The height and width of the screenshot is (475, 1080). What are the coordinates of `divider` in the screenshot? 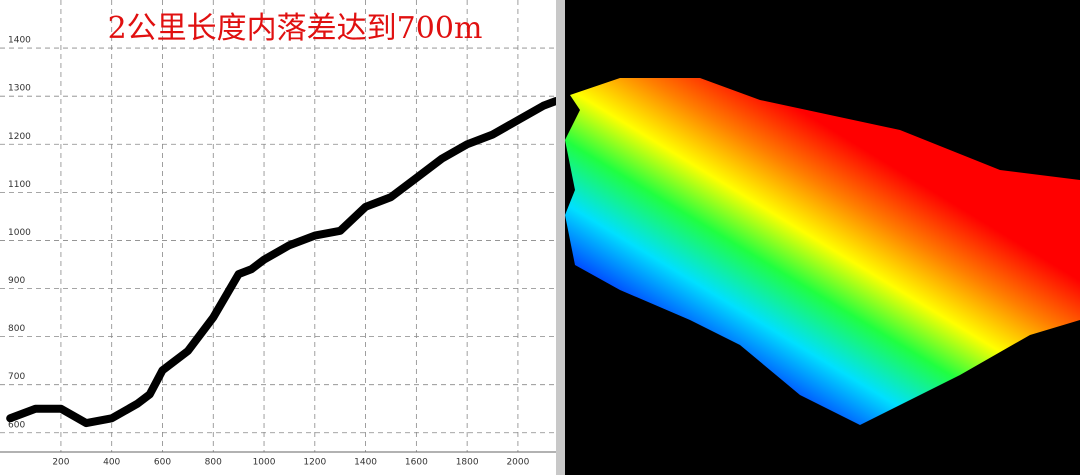 It's located at (560, 237).